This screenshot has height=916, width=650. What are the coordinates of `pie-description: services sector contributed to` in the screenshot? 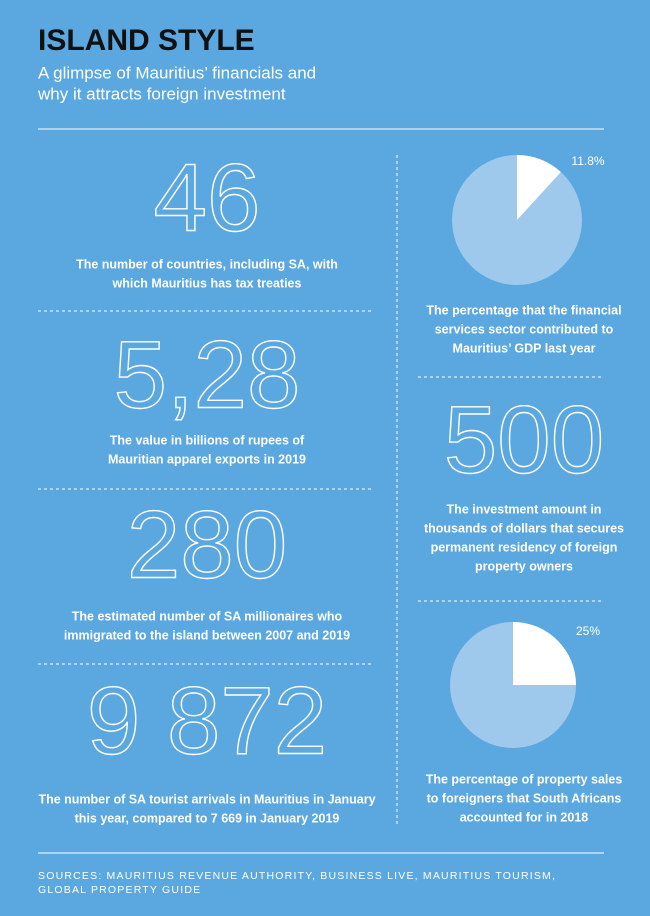 It's located at (524, 329).